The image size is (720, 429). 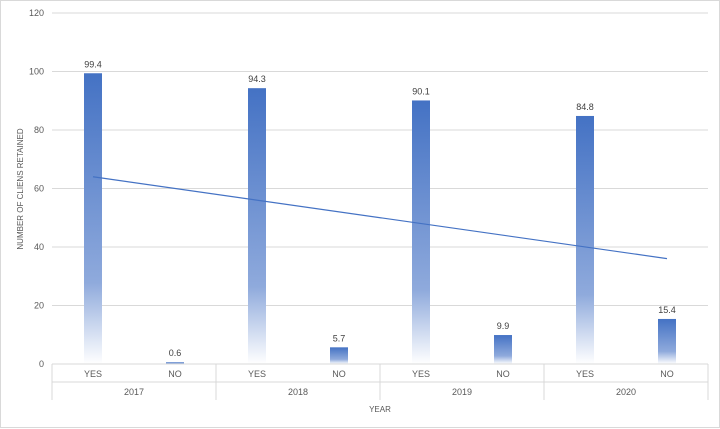 I want to click on data-label: 15.4, so click(x=667, y=310).